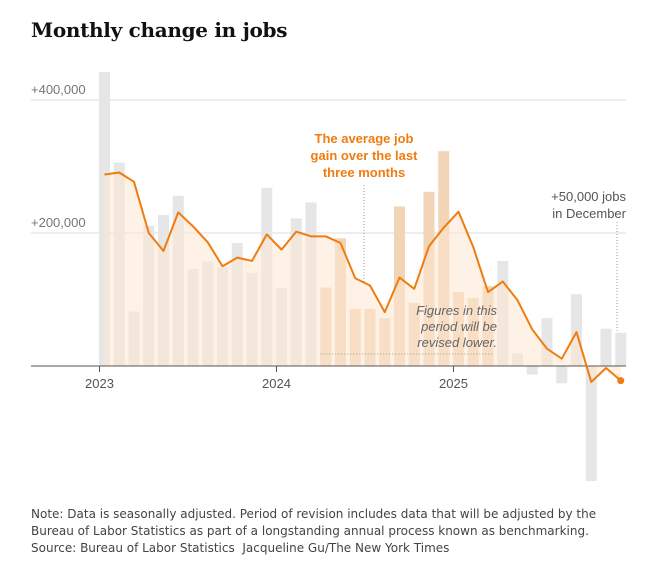 This screenshot has height=575, width=657. What do you see at coordinates (159, 30) in the screenshot?
I see `chart-title: Monthly change in jobs` at bounding box center [159, 30].